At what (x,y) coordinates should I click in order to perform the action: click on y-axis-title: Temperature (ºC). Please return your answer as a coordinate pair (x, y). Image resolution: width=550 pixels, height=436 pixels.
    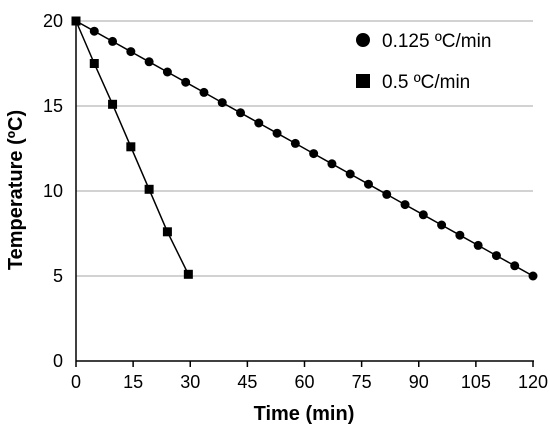
    Looking at the image, I should click on (16, 190).